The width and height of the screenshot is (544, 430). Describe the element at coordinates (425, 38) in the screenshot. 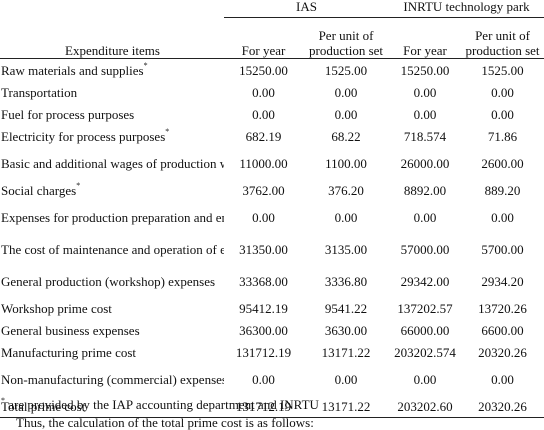

I see `column-header-inrtu-for-year: For year` at that location.